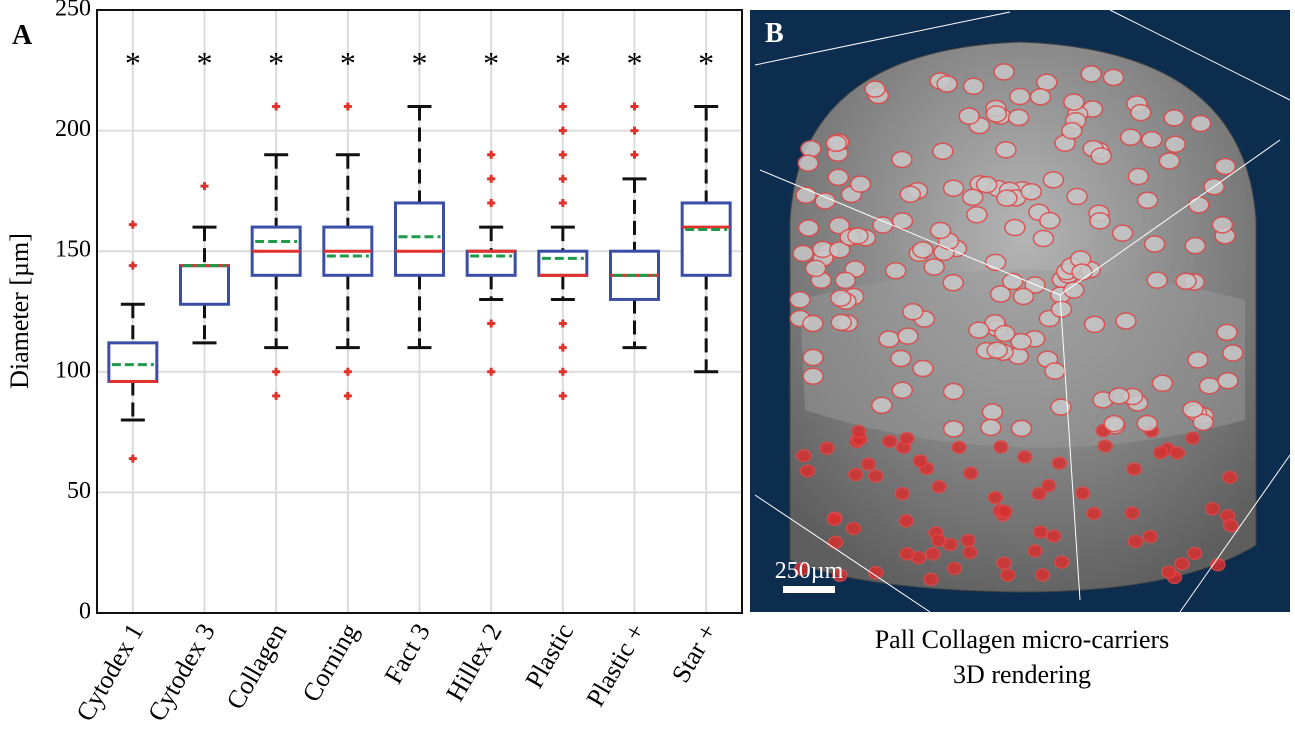 This screenshot has height=738, width=1295. Describe the element at coordinates (473, 662) in the screenshot. I see `x-tick-label: Hillex 2` at that location.